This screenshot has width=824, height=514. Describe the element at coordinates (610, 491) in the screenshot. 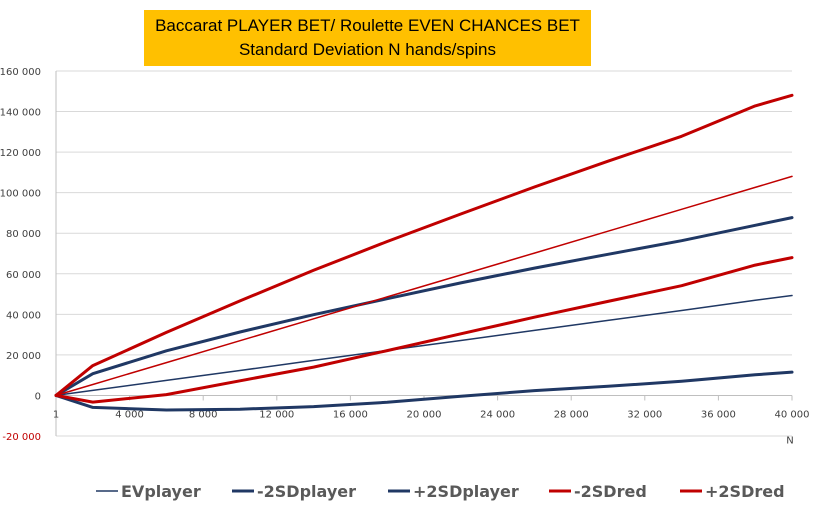

I see `legend-label: -2SDred` at that location.